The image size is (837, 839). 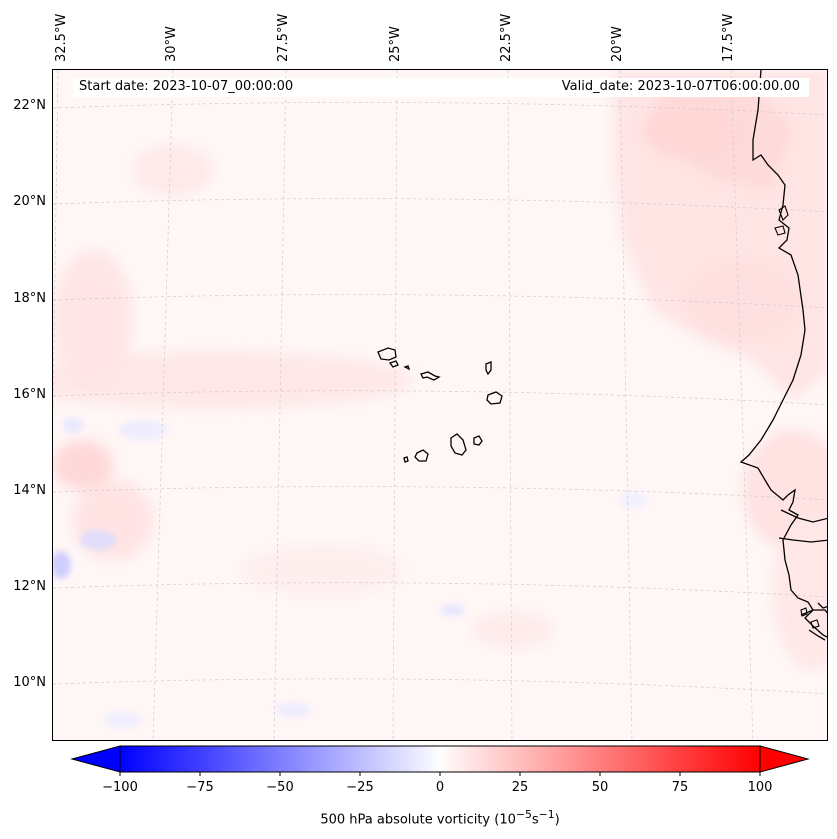 I want to click on lon-label-17-5w: 17.5°W, so click(x=728, y=37).